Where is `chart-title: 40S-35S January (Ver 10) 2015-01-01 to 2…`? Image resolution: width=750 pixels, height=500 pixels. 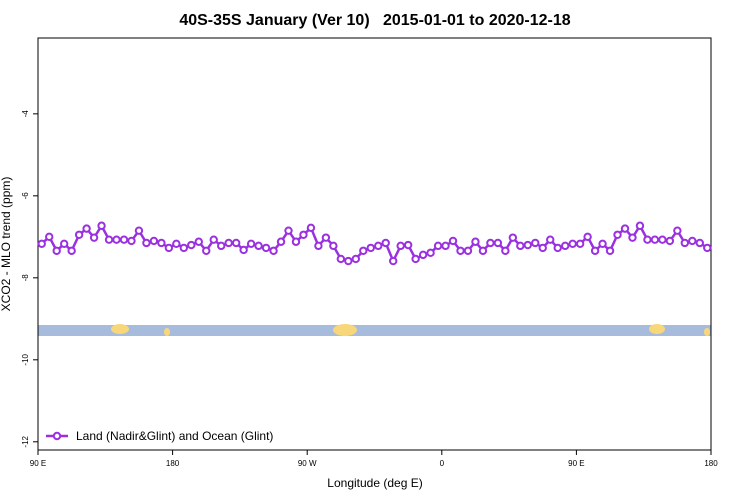 chart-title: 40S-35S January (Ver 10) 2015-01-01 to 2… is located at coordinates (374, 20).